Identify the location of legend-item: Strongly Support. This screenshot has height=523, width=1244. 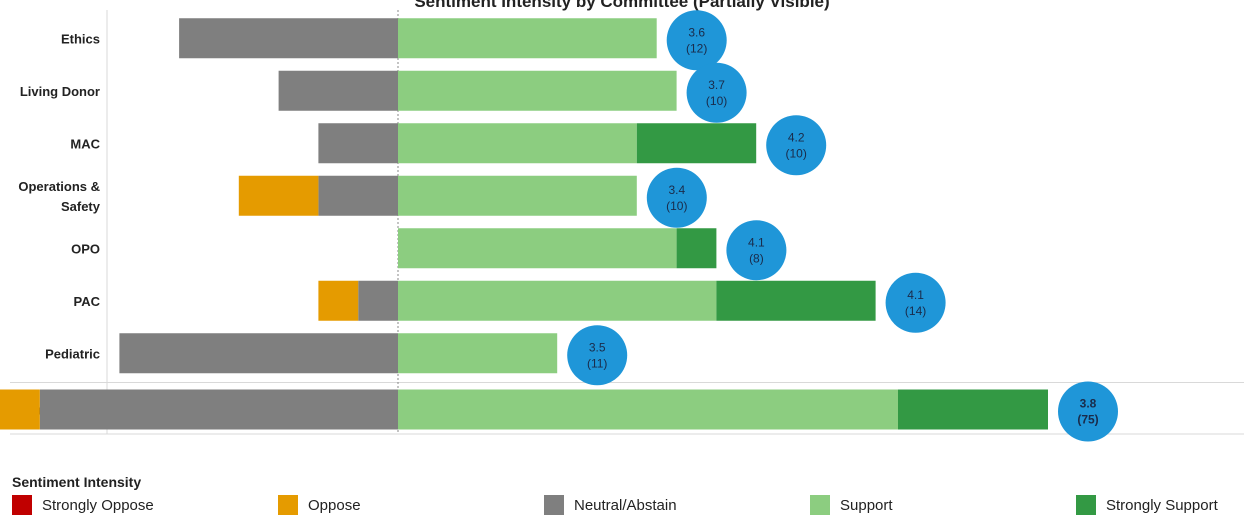
(1147, 505).